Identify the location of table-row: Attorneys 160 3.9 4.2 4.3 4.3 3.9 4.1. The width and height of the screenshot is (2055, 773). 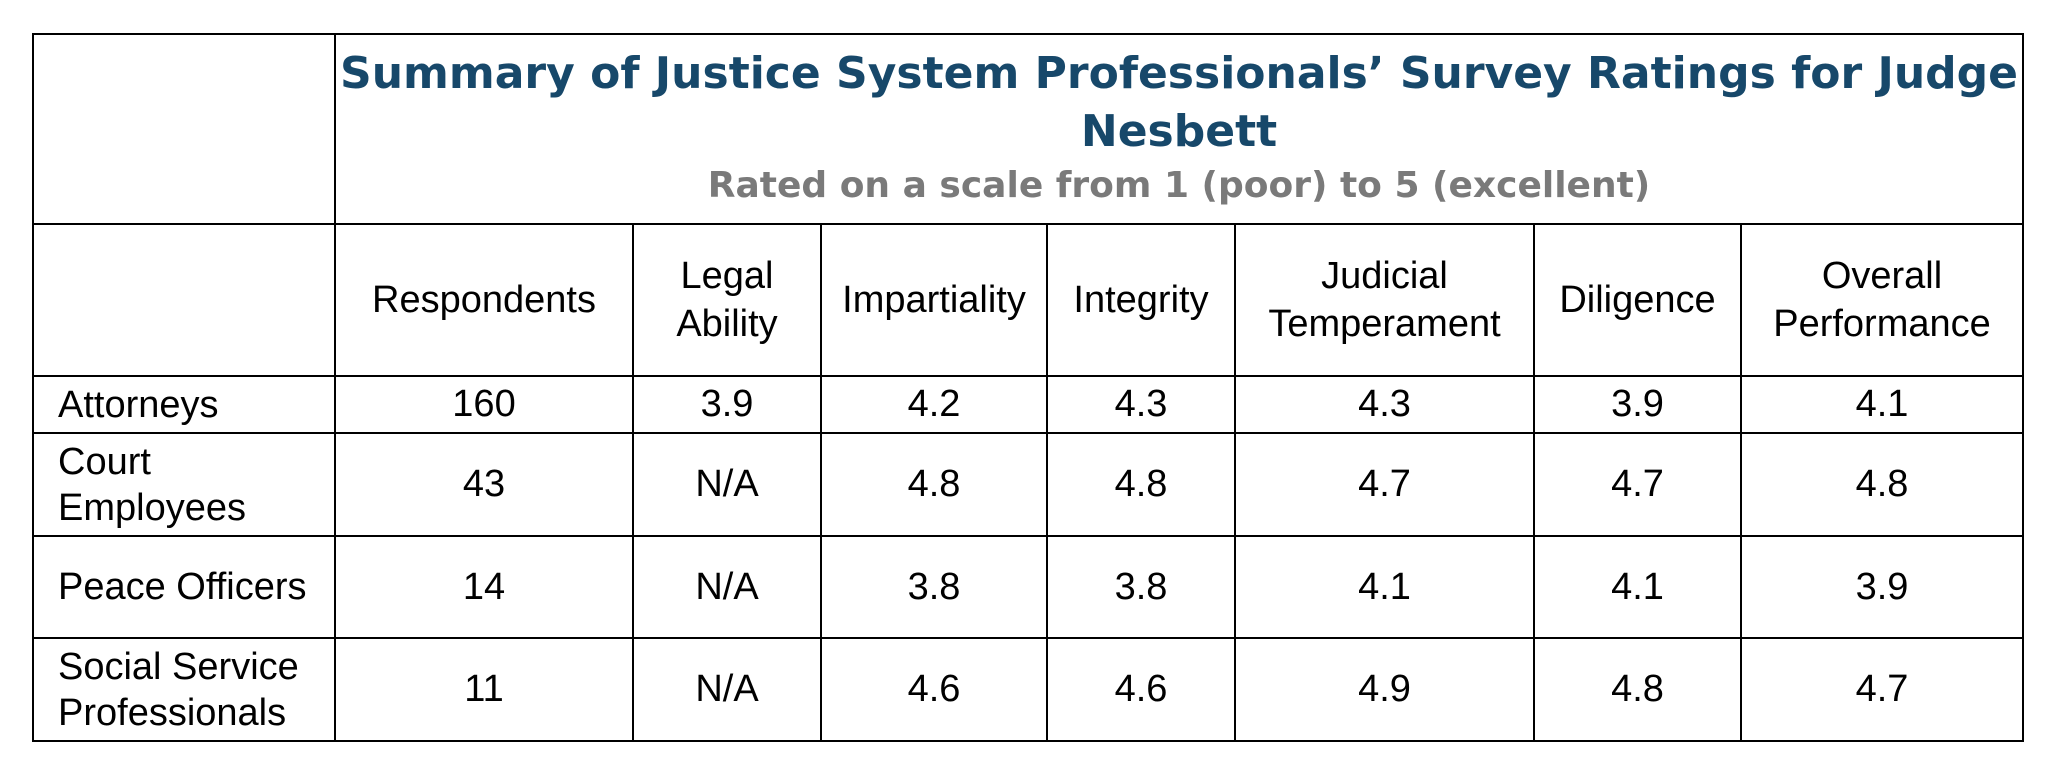
(1028, 404).